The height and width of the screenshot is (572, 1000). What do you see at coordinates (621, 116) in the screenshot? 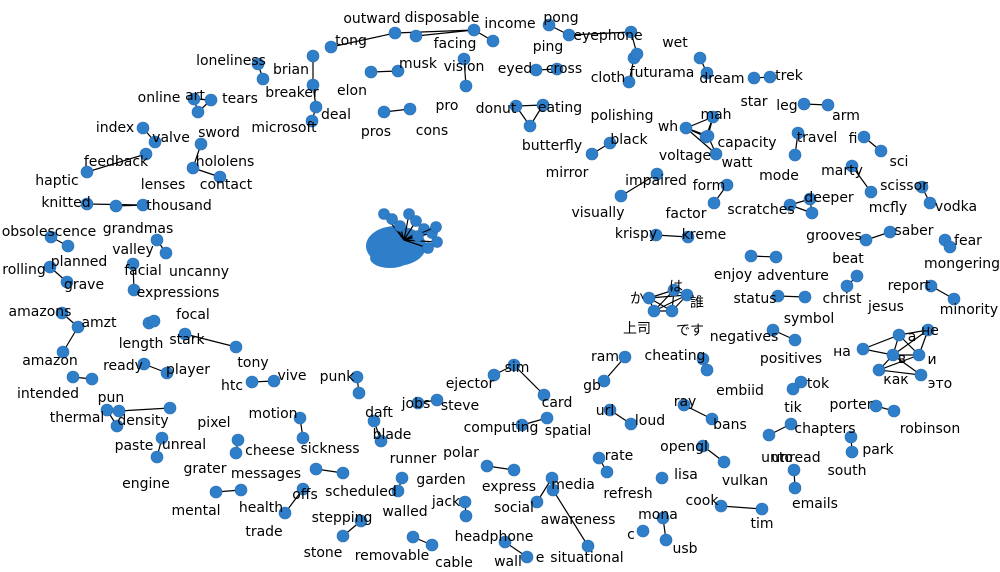
I see `node-label-polishing: polishing` at bounding box center [621, 116].